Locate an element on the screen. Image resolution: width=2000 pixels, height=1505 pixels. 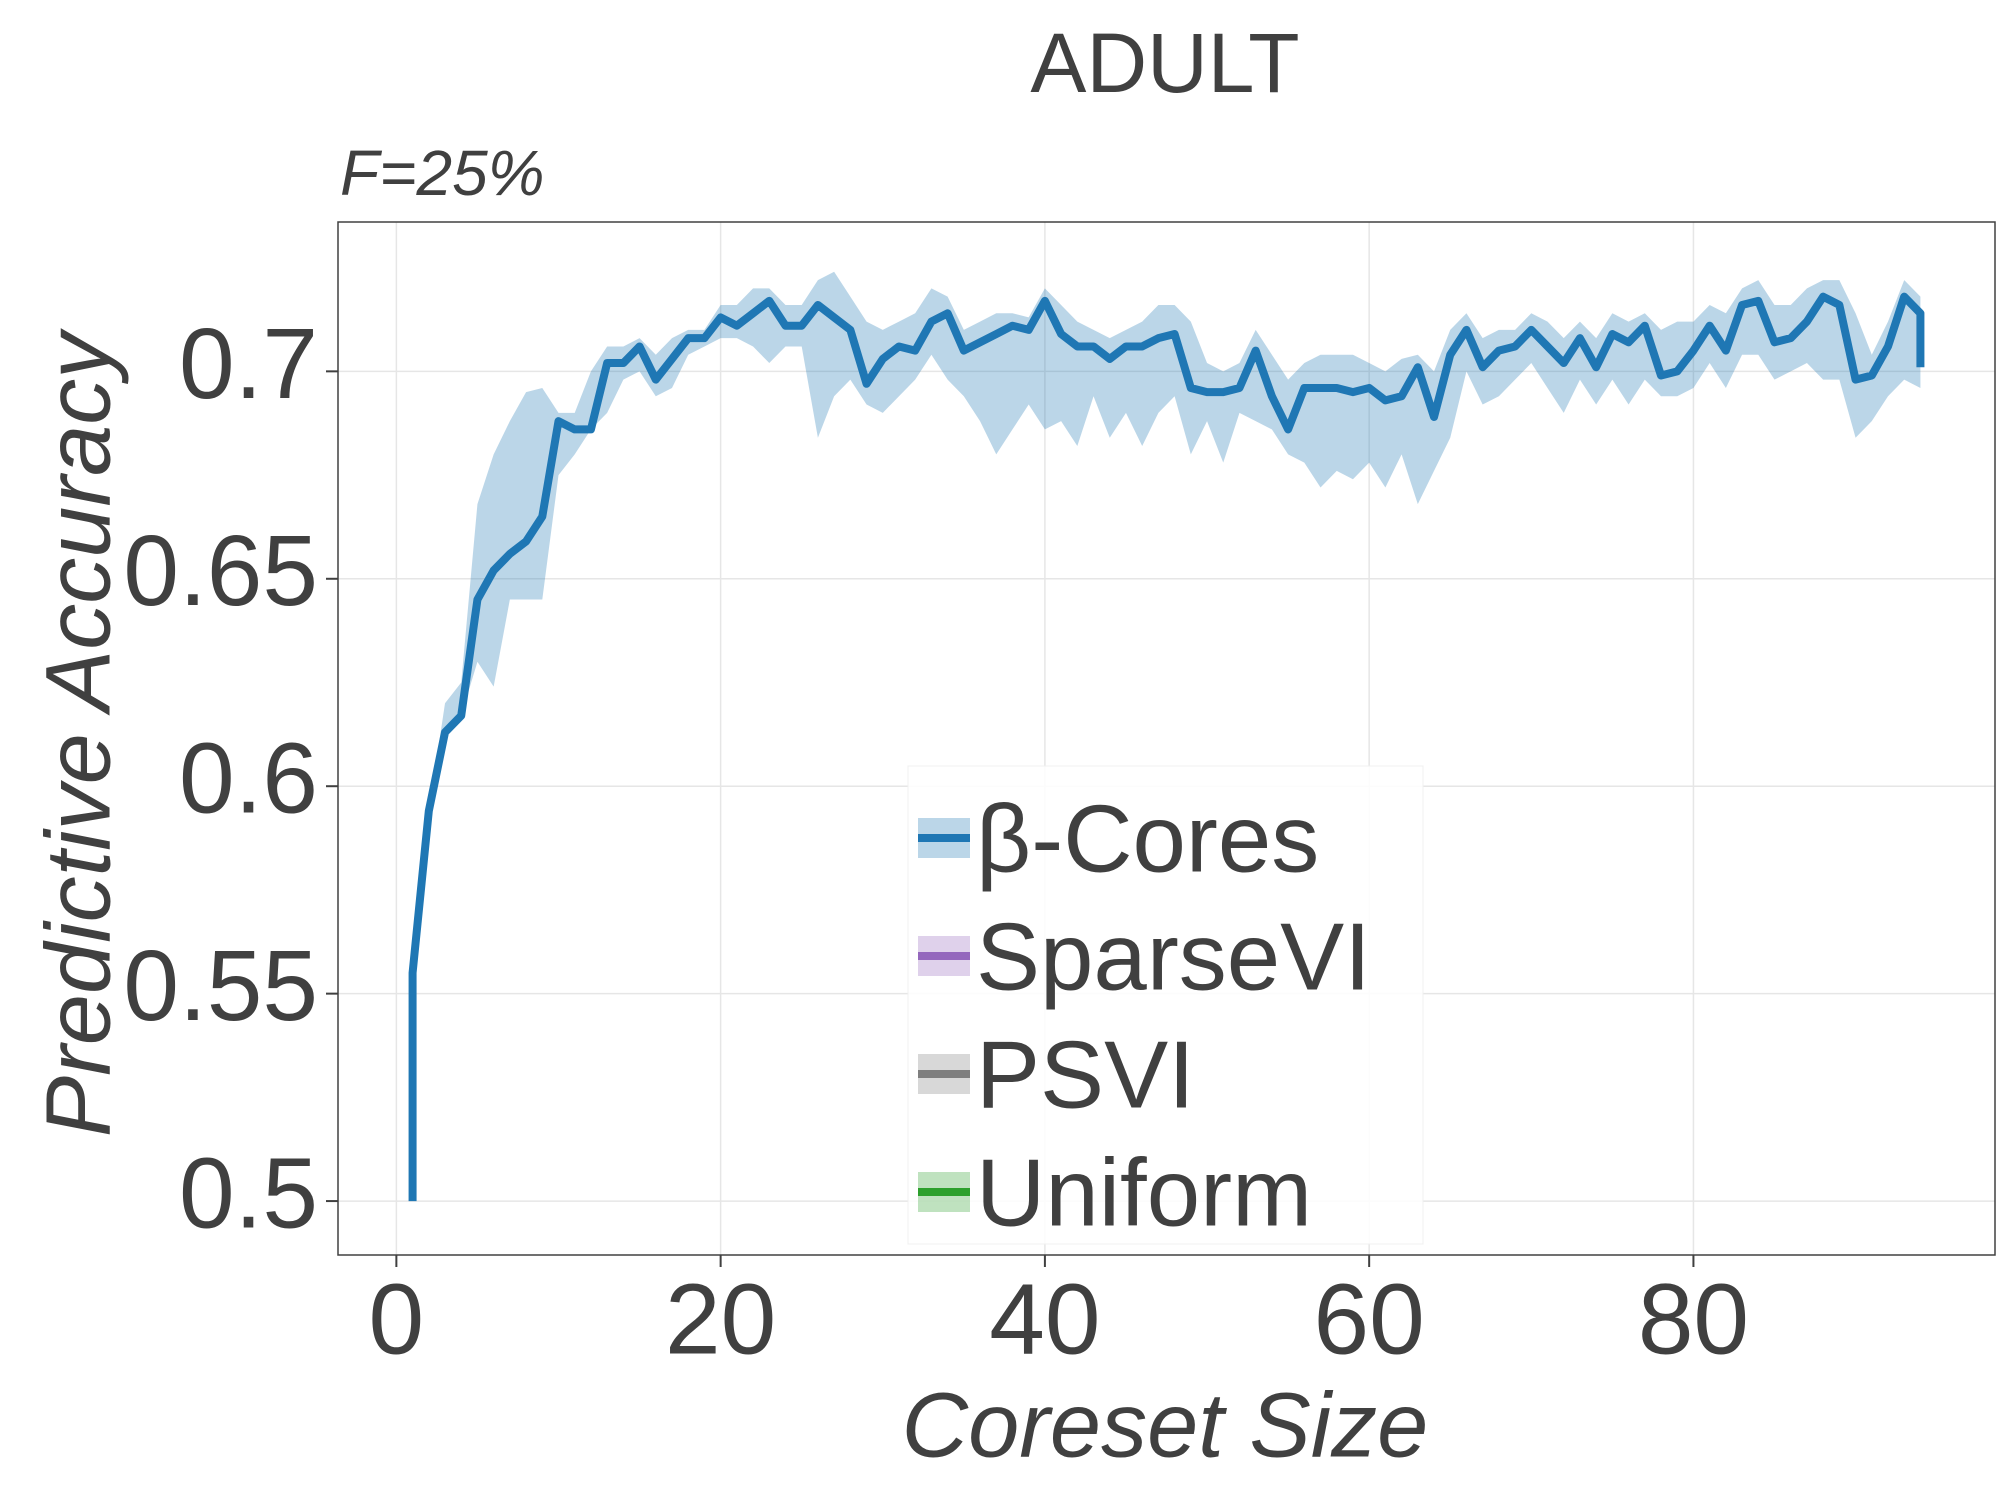
annotation: F=25% is located at coordinates (442, 173).